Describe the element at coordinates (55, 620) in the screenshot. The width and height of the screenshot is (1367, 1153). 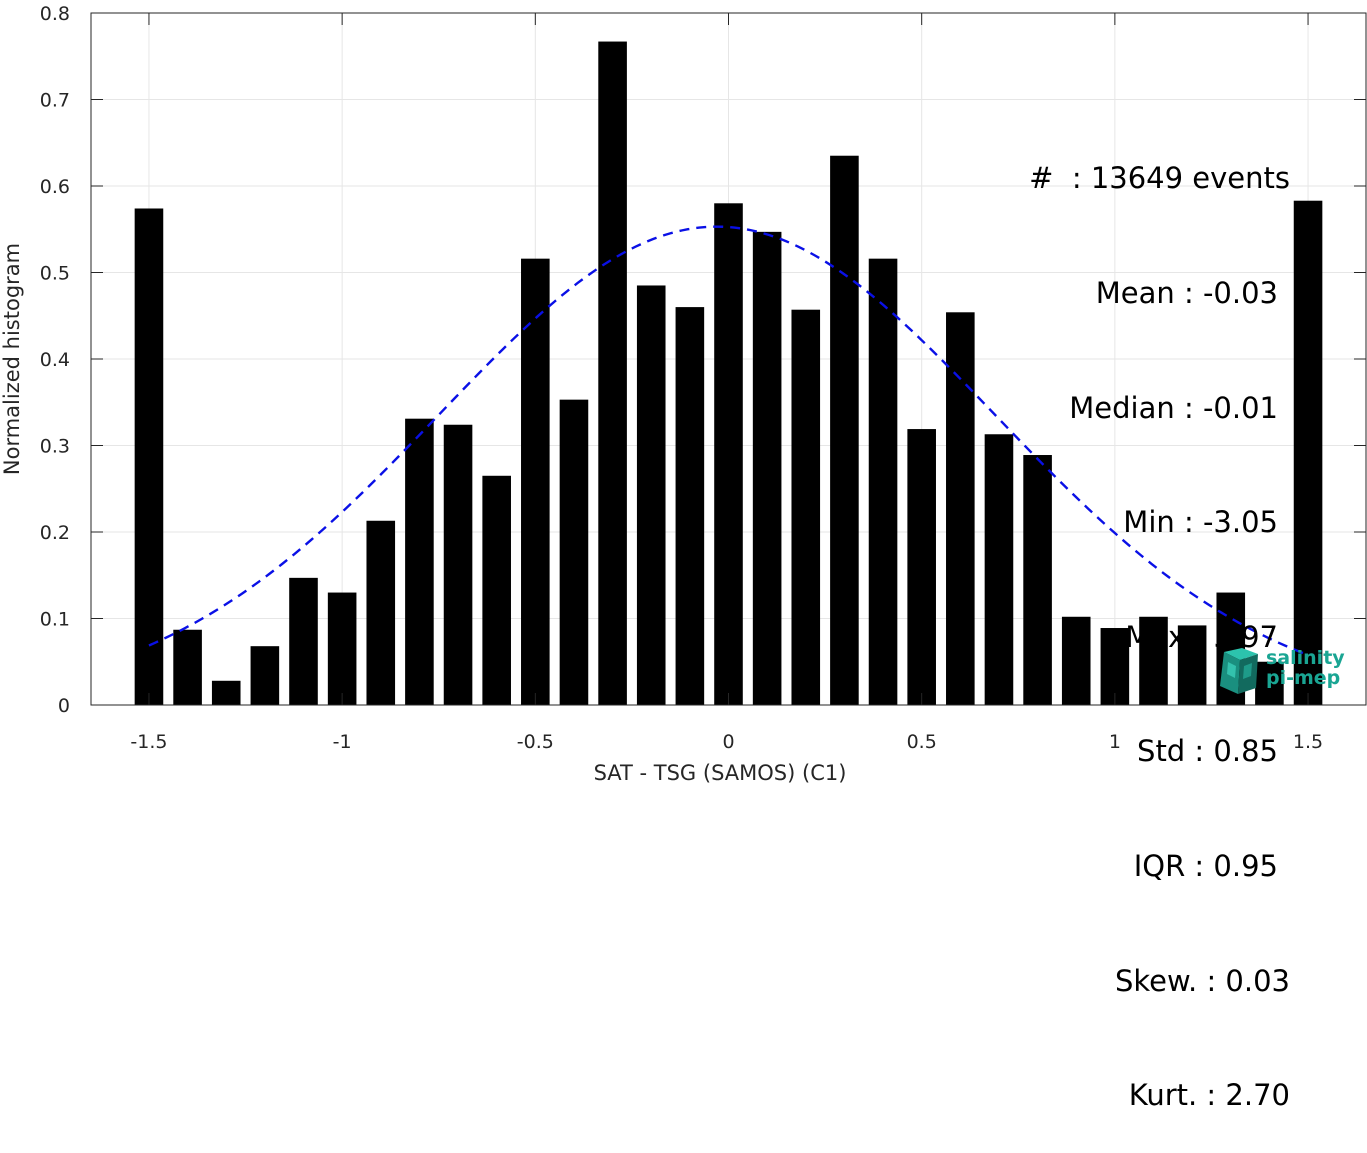
I see `y-tick-label: 0.1` at that location.